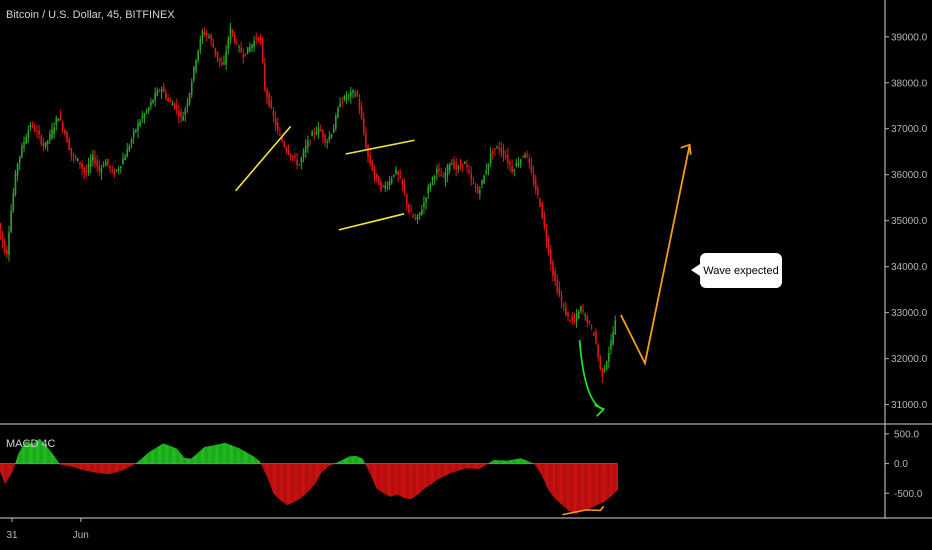  What do you see at coordinates (909, 405) in the screenshot?
I see `price-tick-label: 31000.0` at bounding box center [909, 405].